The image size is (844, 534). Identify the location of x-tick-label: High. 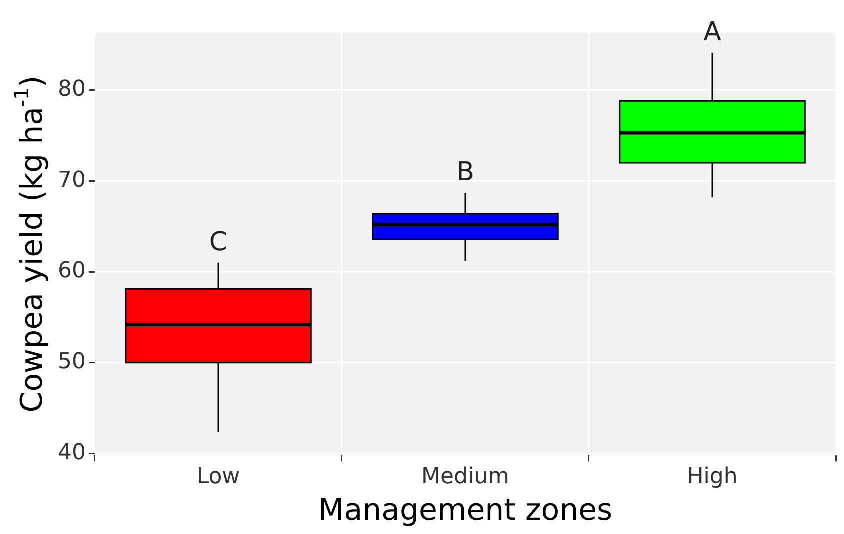
(712, 477).